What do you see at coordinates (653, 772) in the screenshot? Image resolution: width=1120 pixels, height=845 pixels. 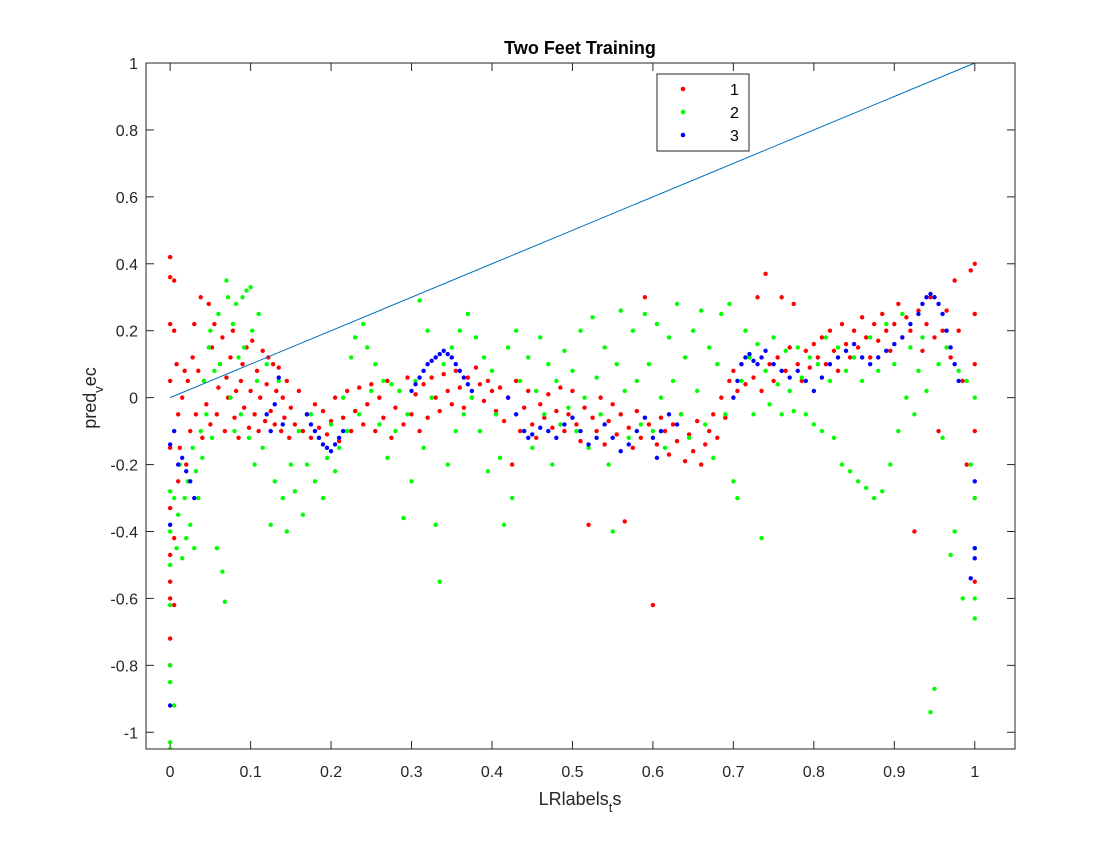 I see `x-tick-label: 0.6` at bounding box center [653, 772].